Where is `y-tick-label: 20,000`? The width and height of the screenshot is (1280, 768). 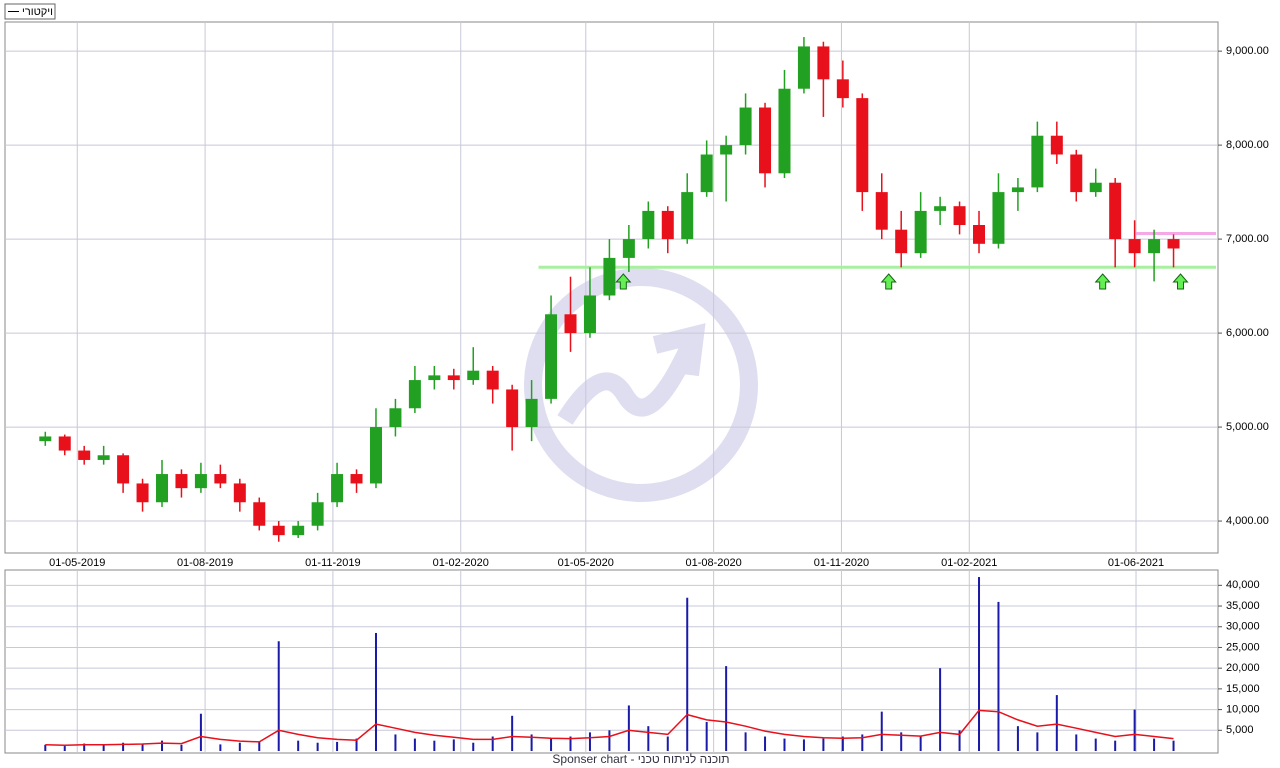 y-tick-label: 20,000 is located at coordinates (1243, 668).